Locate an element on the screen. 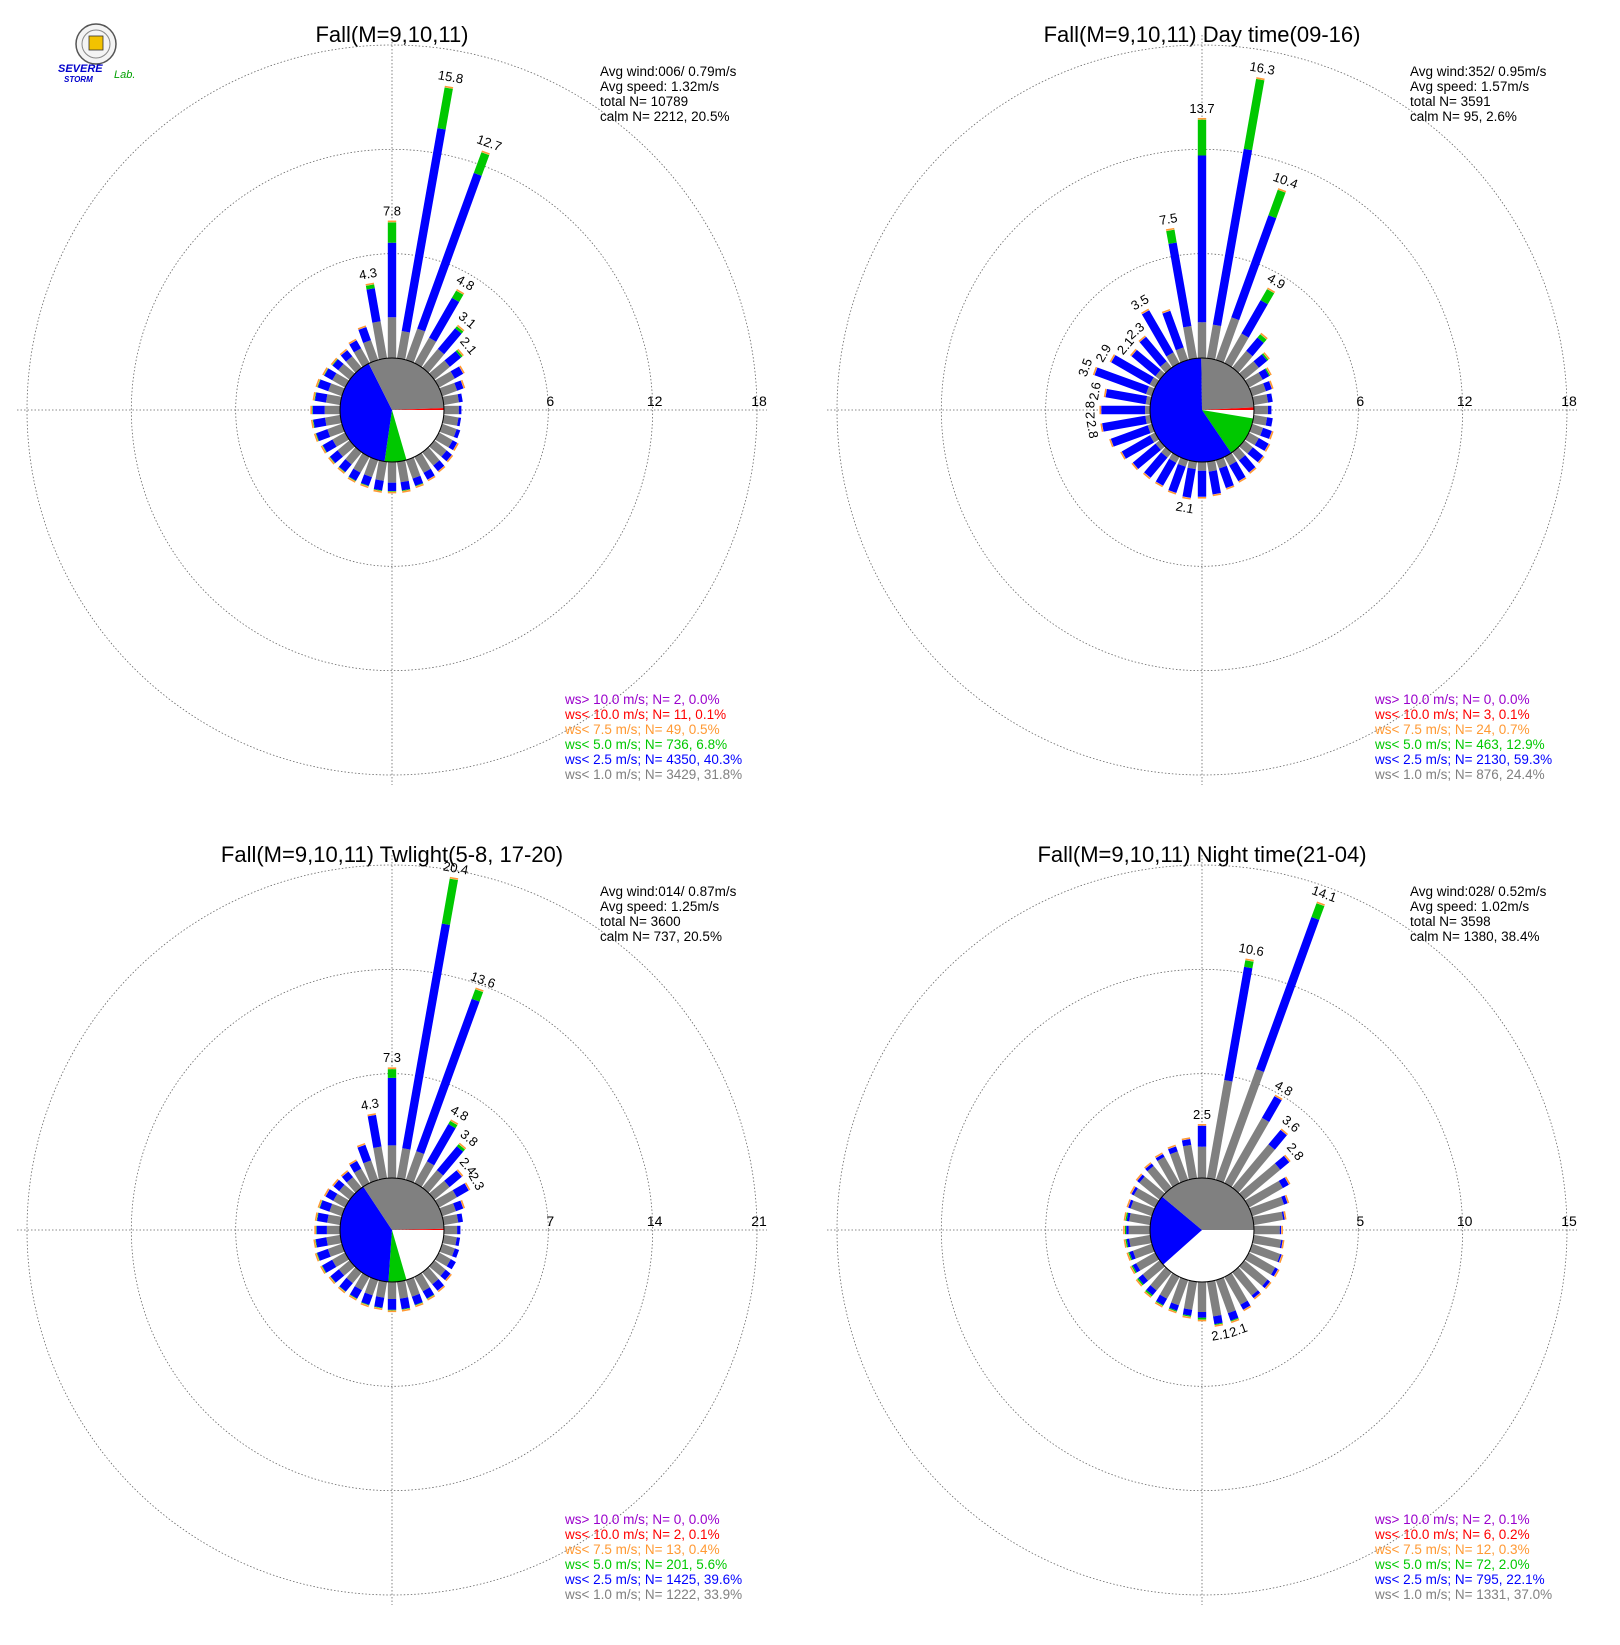 This screenshot has height=1645, width=1620. stat-line-1: Avg wind:006/ 0.79m/s is located at coordinates (668, 71).